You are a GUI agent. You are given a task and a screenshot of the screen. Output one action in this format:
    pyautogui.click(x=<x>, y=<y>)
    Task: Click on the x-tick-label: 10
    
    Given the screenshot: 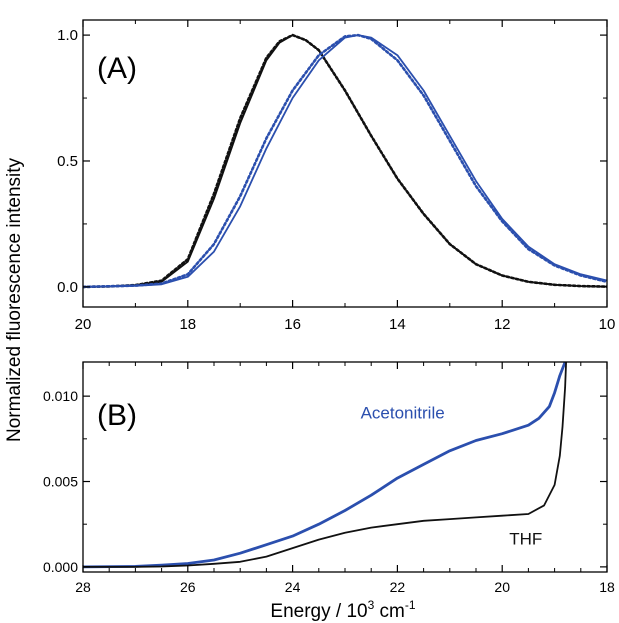 What is the action you would take?
    pyautogui.click(x=607, y=324)
    